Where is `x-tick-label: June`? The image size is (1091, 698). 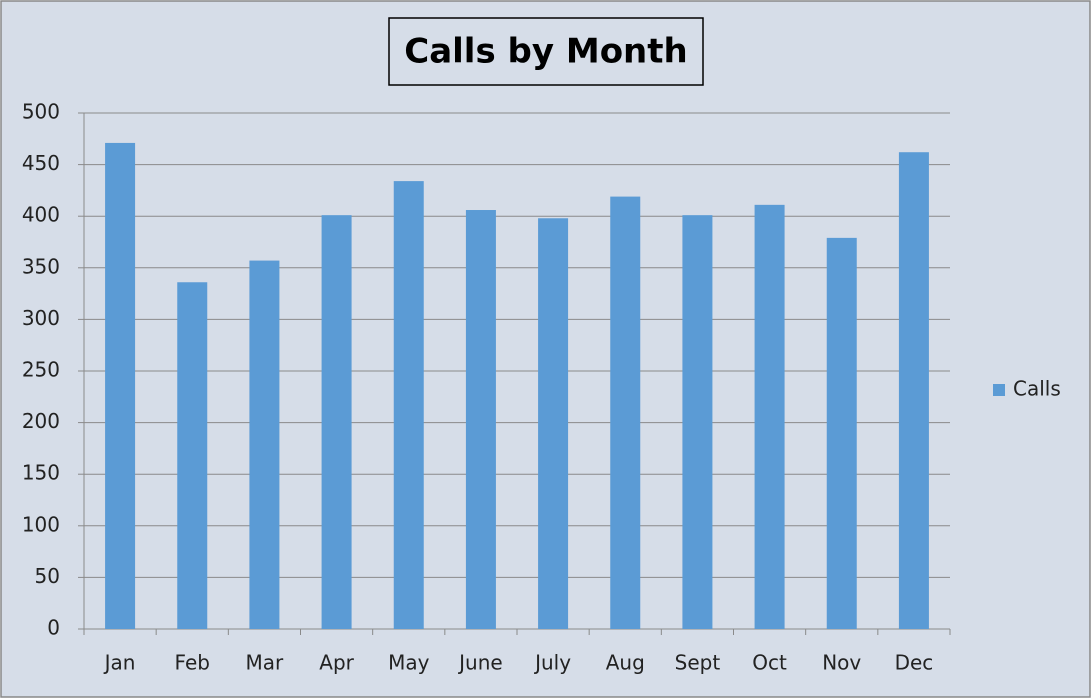 x-tick-label: June is located at coordinates (480, 663).